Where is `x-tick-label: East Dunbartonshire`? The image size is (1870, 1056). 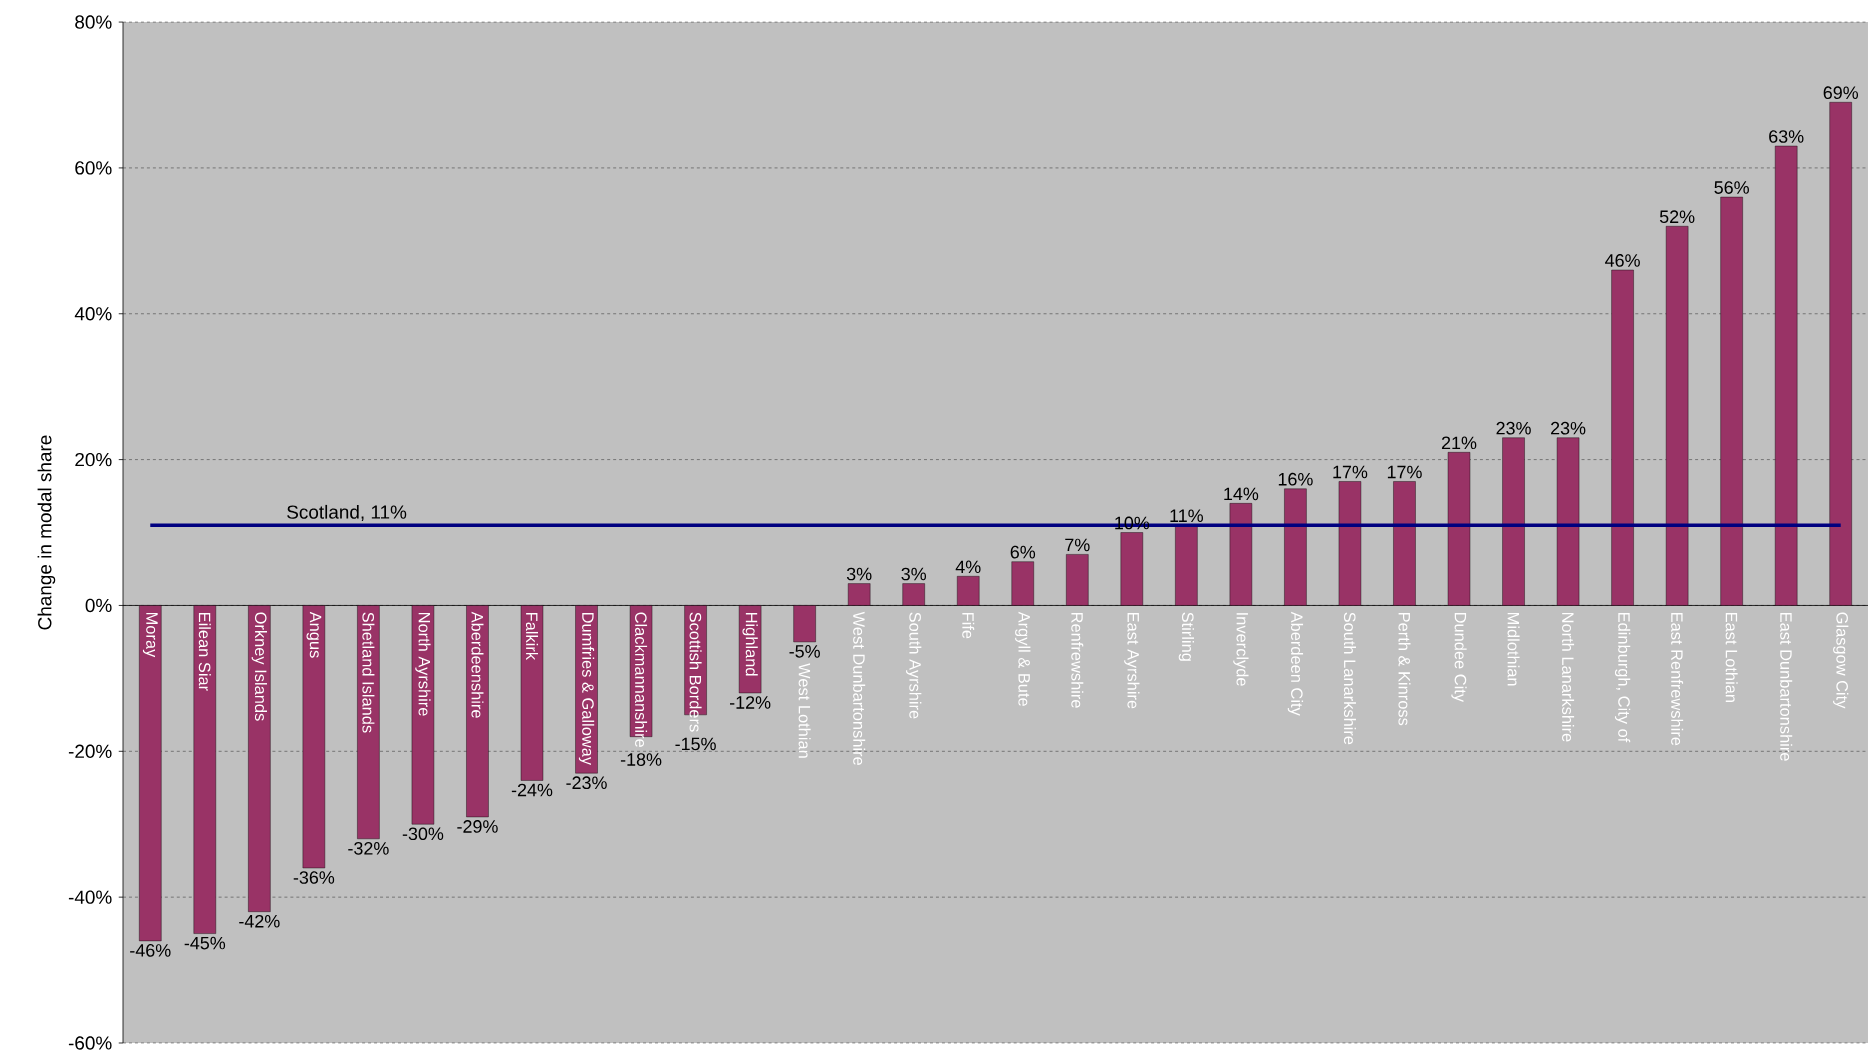
x-tick-label: East Dunbartonshire is located at coordinates (1786, 686).